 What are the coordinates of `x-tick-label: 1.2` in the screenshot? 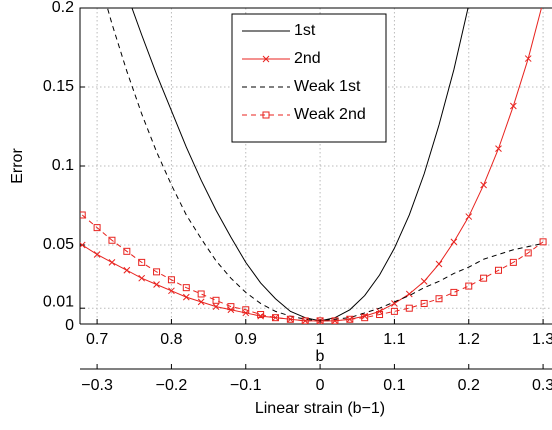 It's located at (469, 339).